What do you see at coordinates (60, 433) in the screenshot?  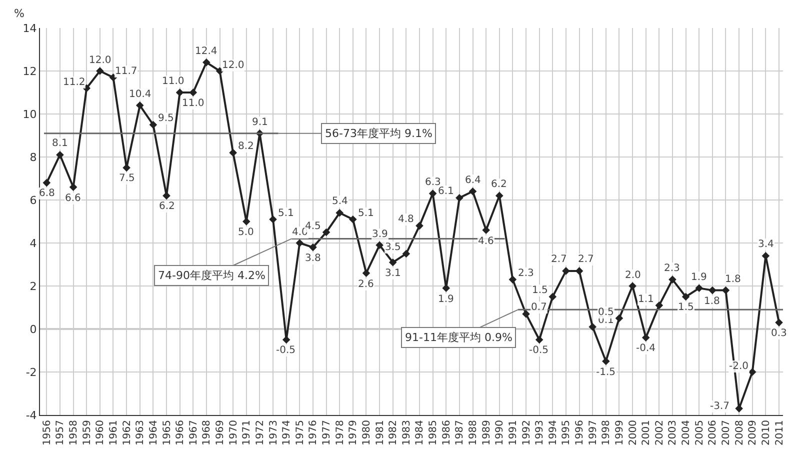 I see `x-tick-label: 1957` at bounding box center [60, 433].